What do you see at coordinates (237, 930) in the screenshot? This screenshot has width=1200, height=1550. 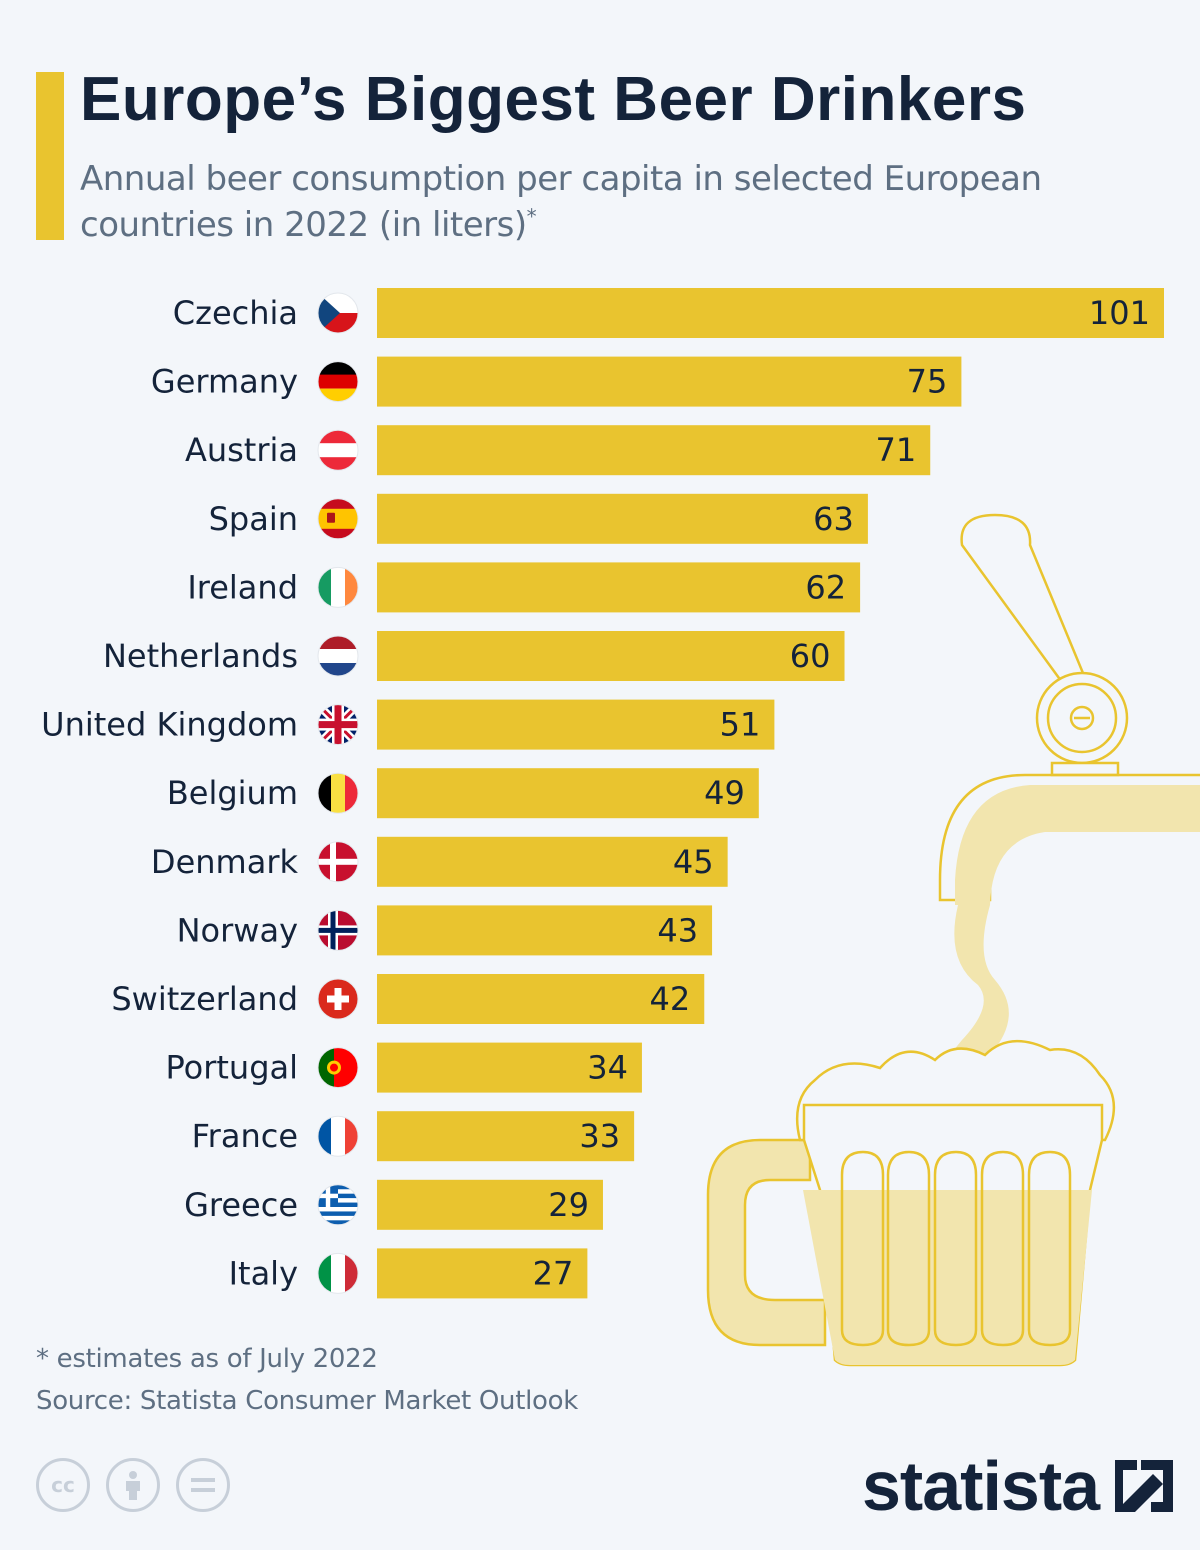 I see `category-label: Norway` at bounding box center [237, 930].